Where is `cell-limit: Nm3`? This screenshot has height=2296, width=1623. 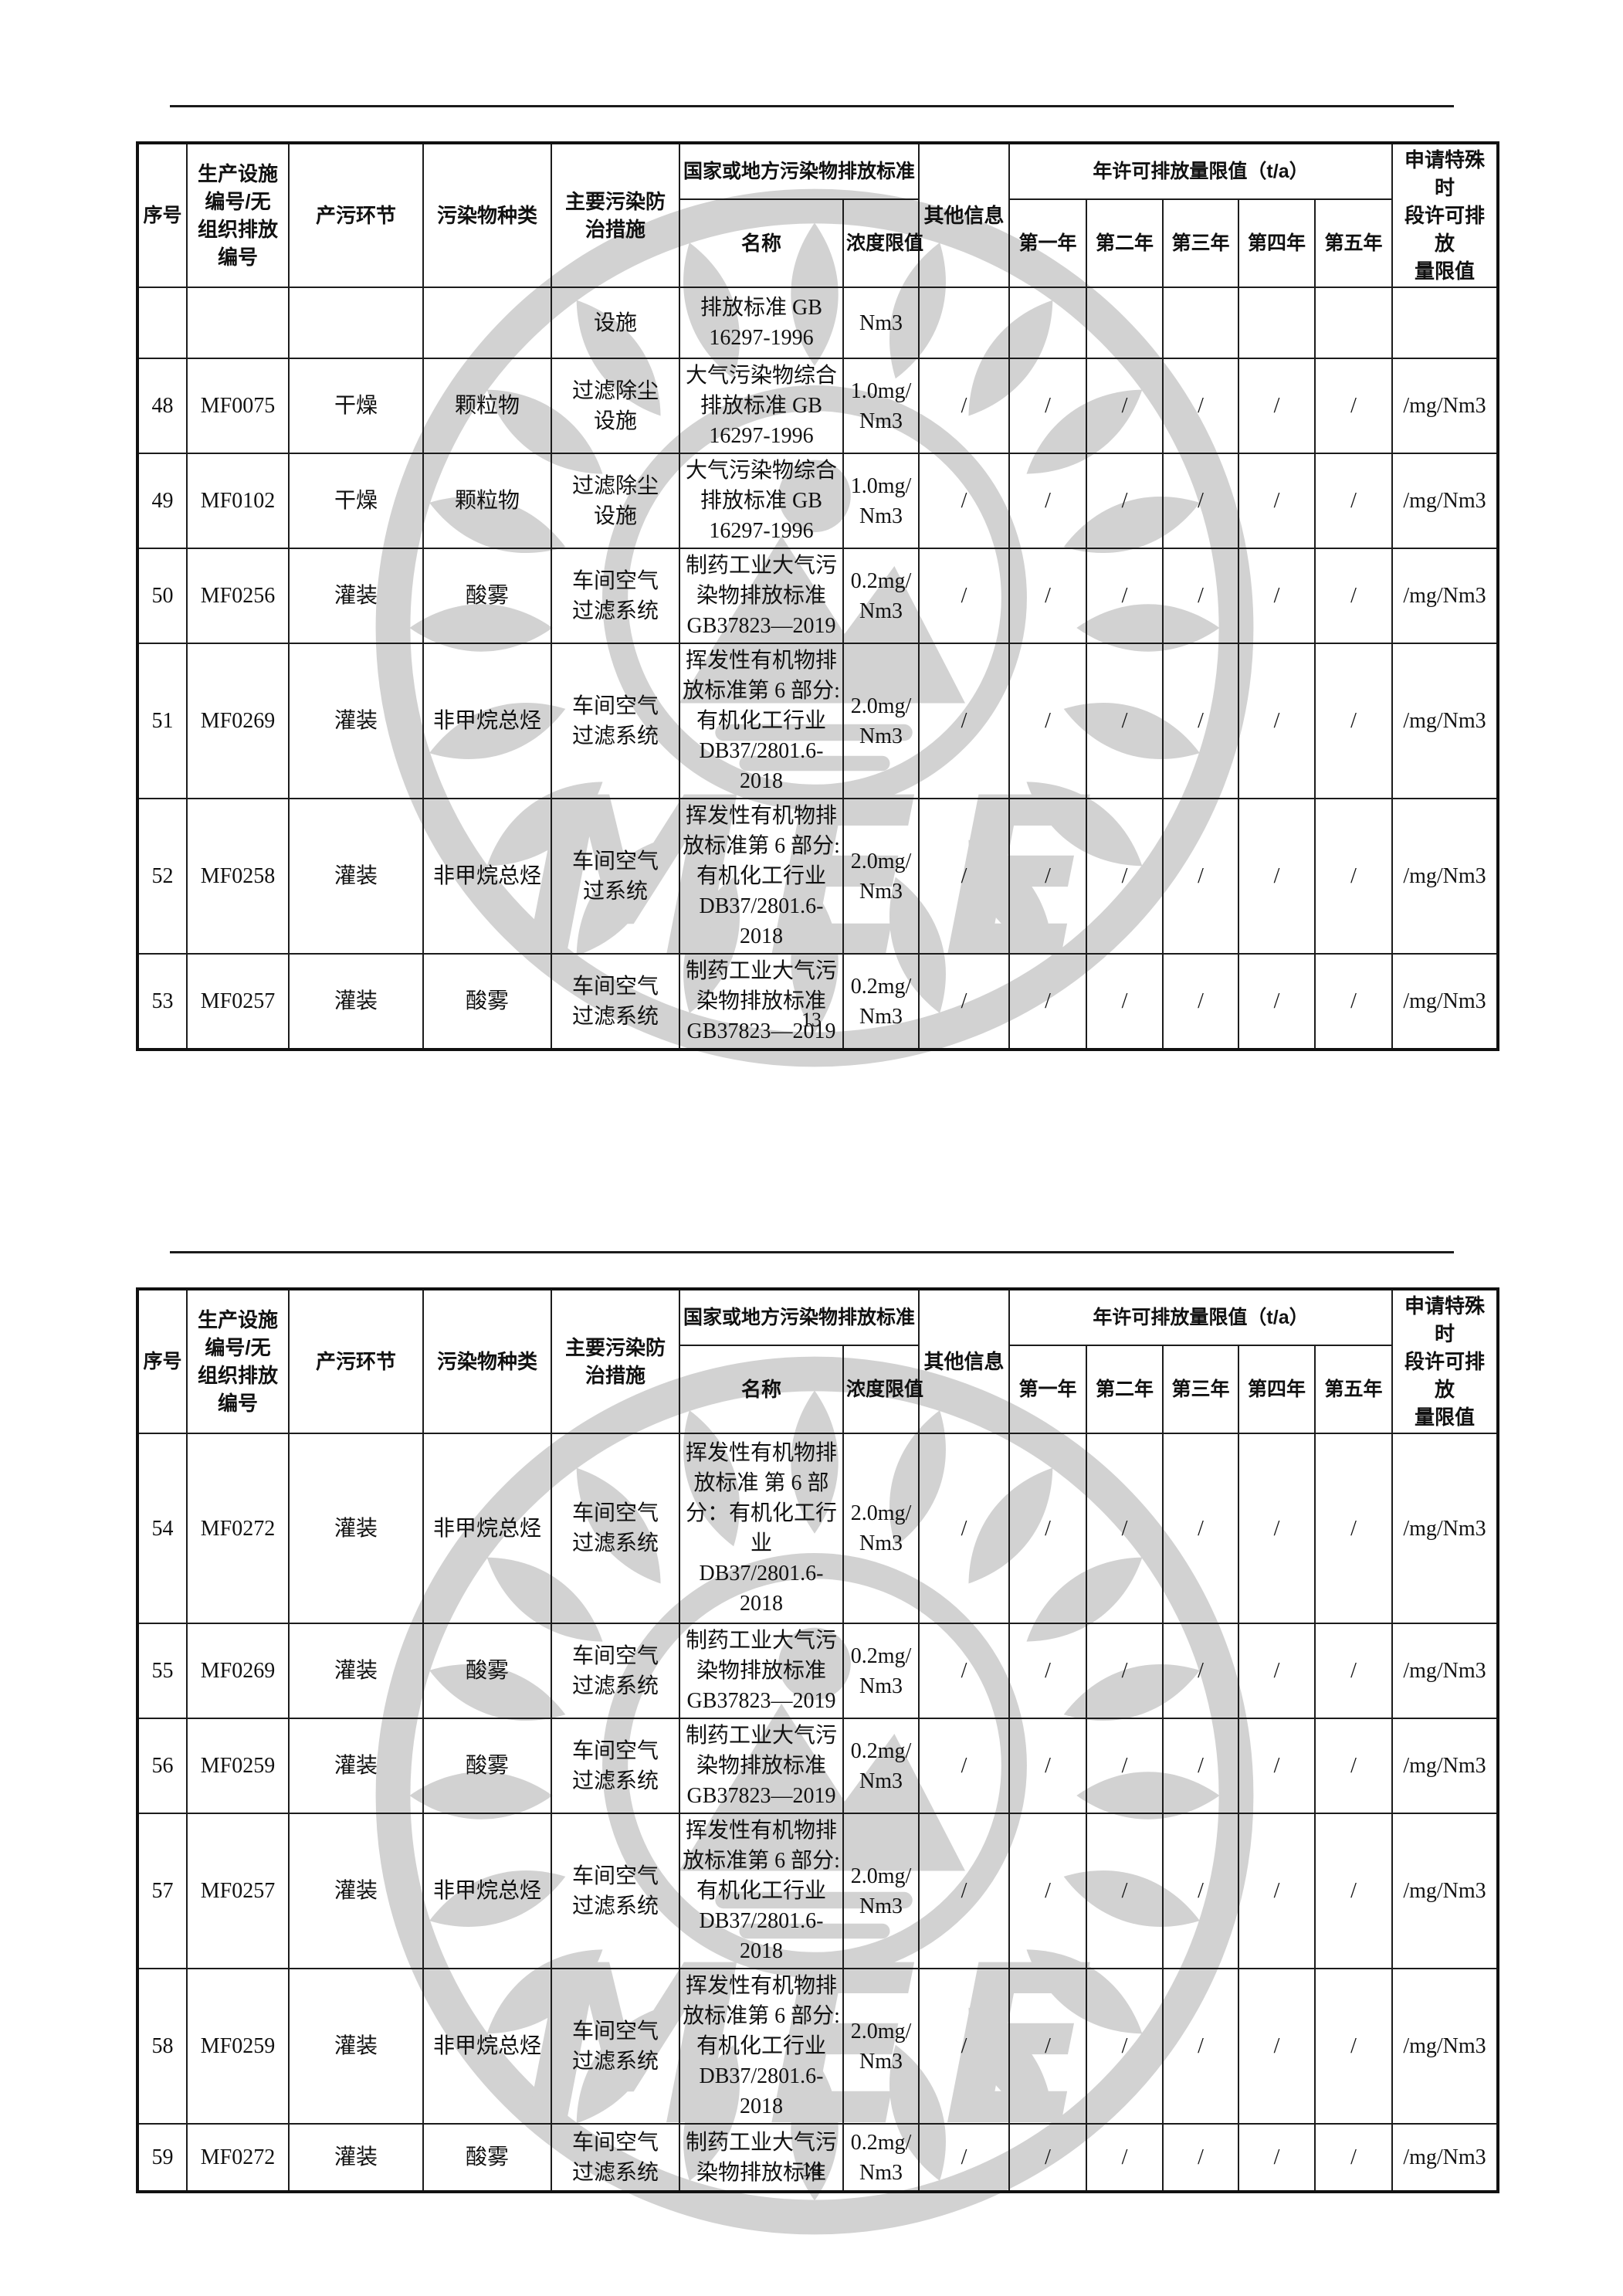
cell-limit: Nm3 is located at coordinates (881, 323).